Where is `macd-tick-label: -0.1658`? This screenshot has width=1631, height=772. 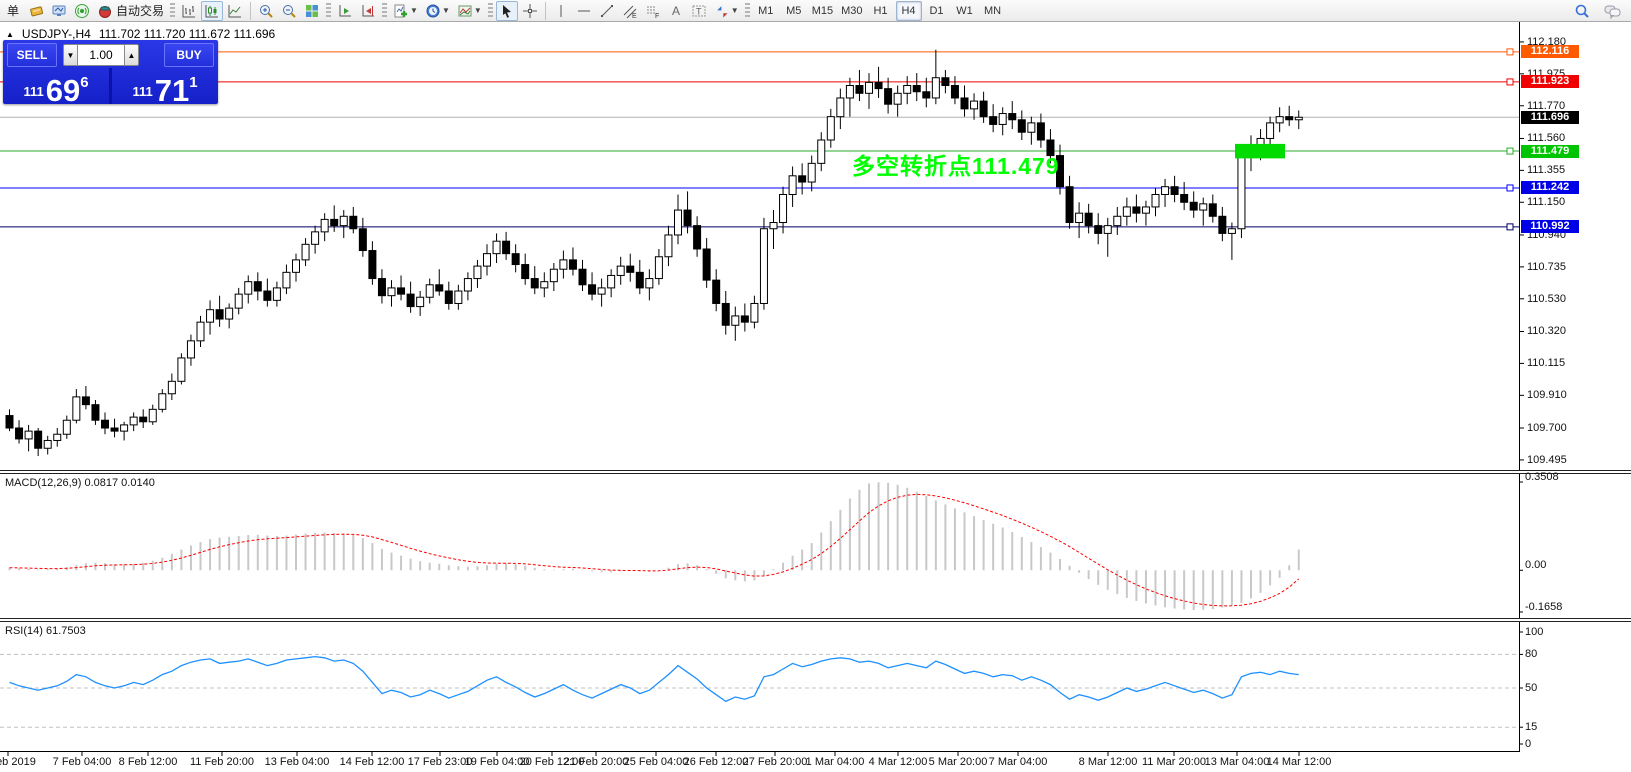 macd-tick-label: -0.1658 is located at coordinates (1544, 606).